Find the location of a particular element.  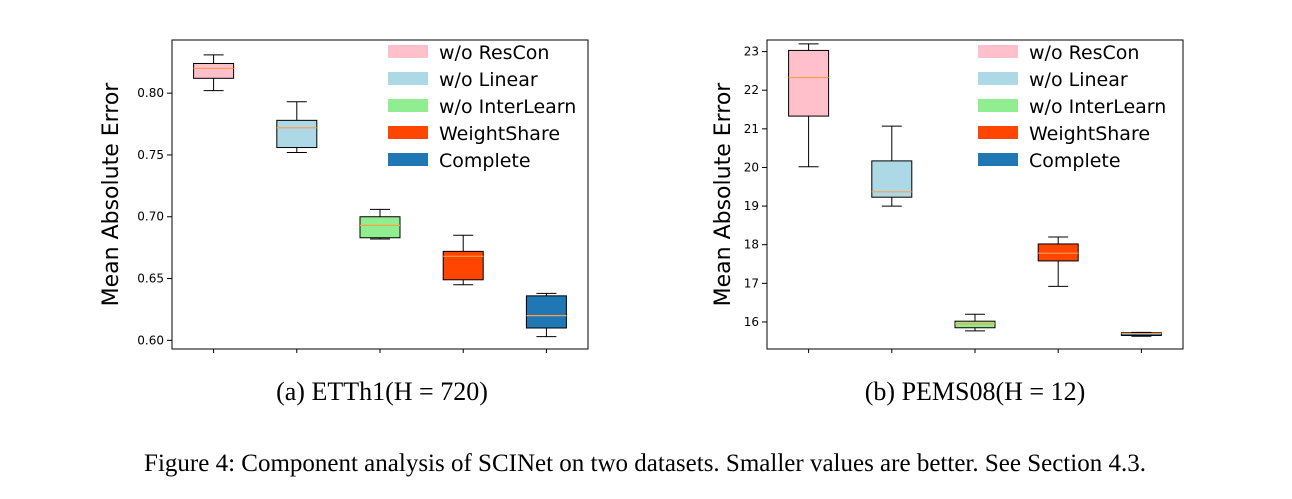

y-tick-label: 17 is located at coordinates (751, 283).